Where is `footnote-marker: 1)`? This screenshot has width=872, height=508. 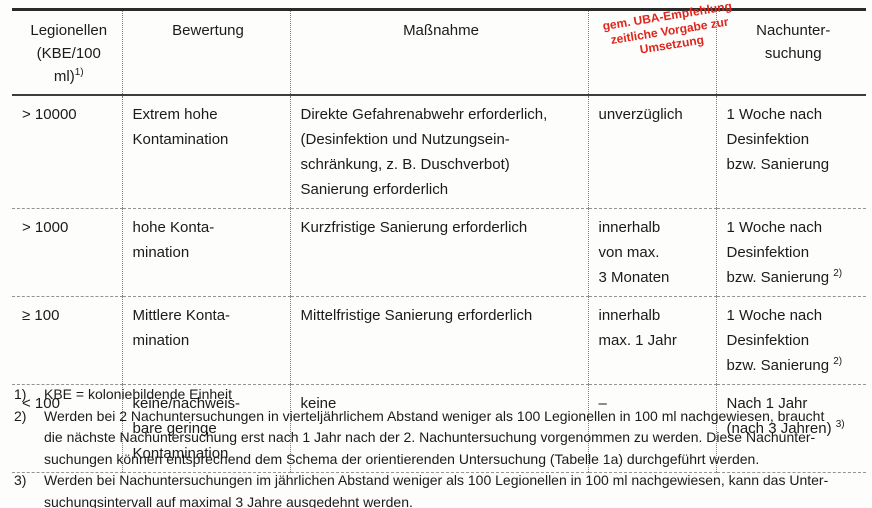
footnote-marker: 1) is located at coordinates (20, 394).